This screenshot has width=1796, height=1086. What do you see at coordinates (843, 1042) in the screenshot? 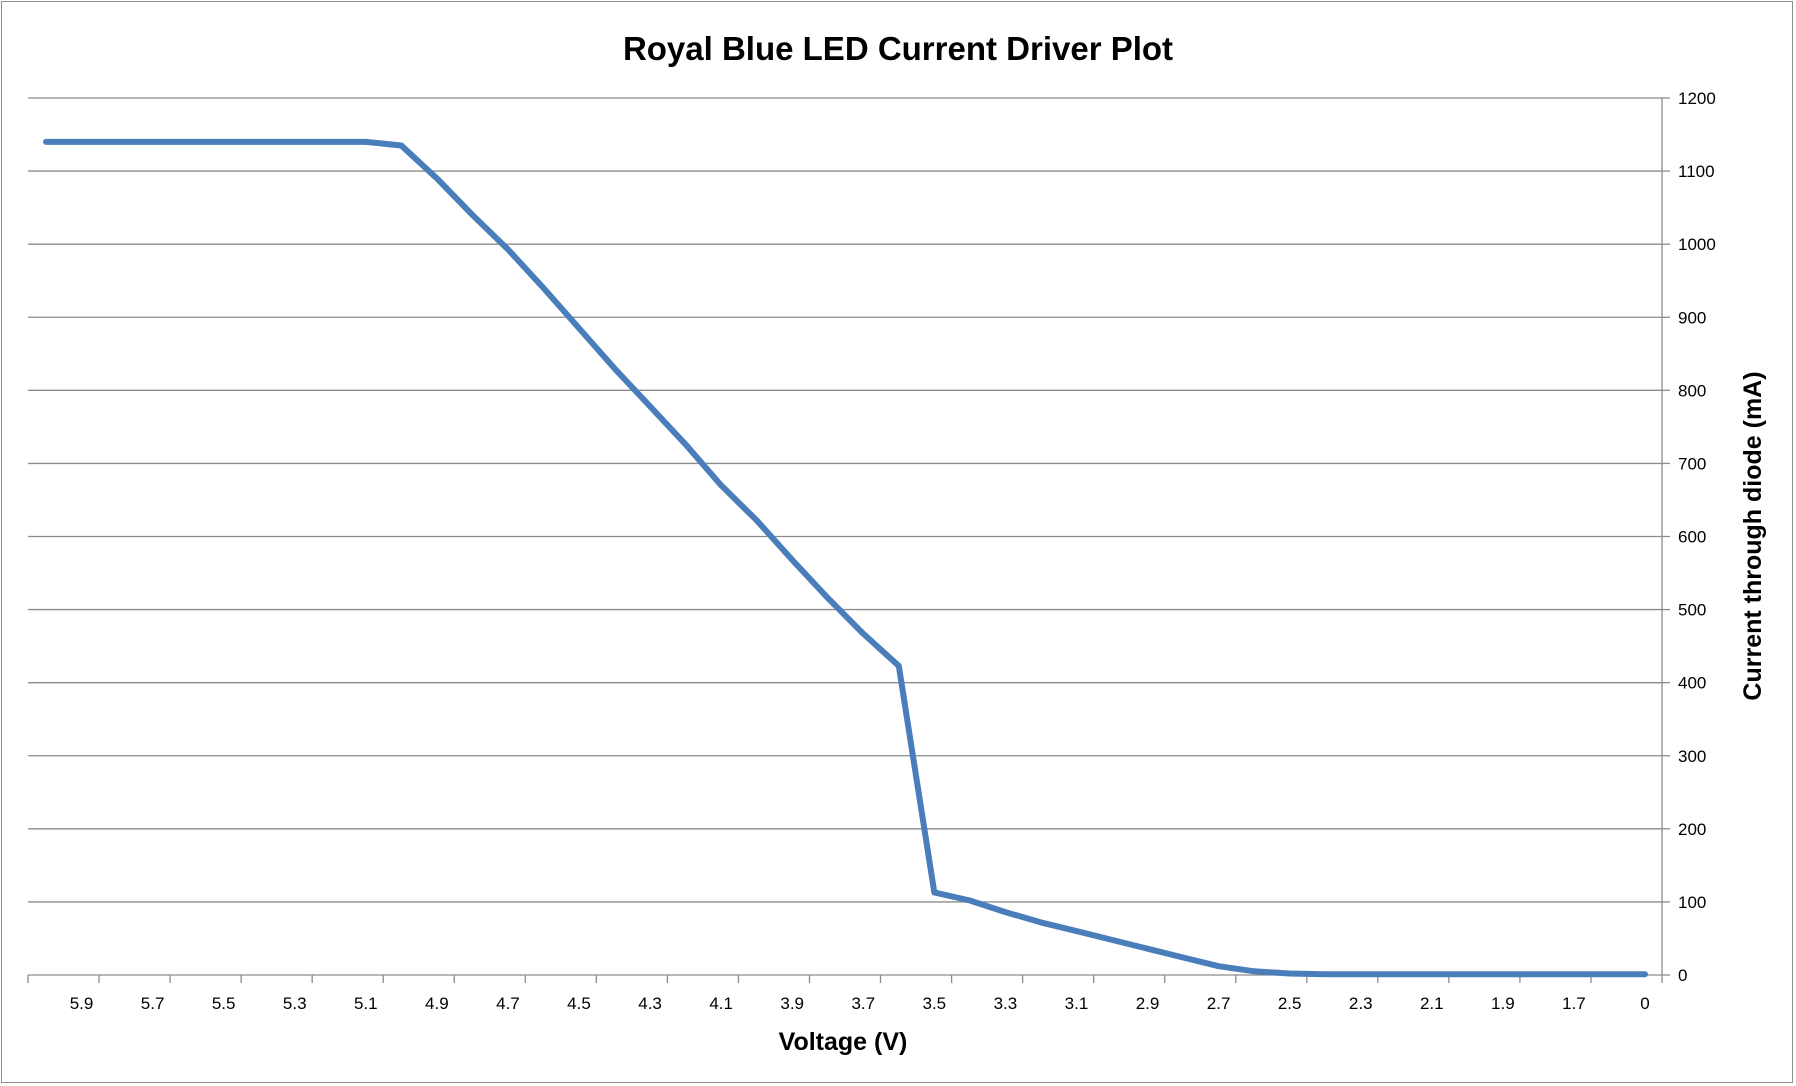
I see `x-axis-title: Voltage (V)` at bounding box center [843, 1042].